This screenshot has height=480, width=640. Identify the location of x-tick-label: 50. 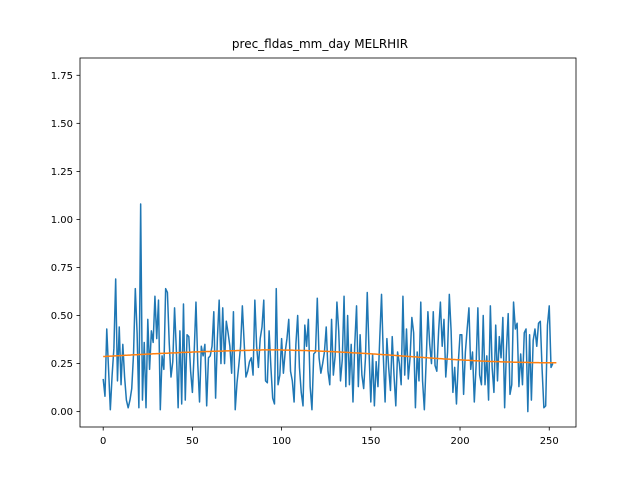
(192, 441).